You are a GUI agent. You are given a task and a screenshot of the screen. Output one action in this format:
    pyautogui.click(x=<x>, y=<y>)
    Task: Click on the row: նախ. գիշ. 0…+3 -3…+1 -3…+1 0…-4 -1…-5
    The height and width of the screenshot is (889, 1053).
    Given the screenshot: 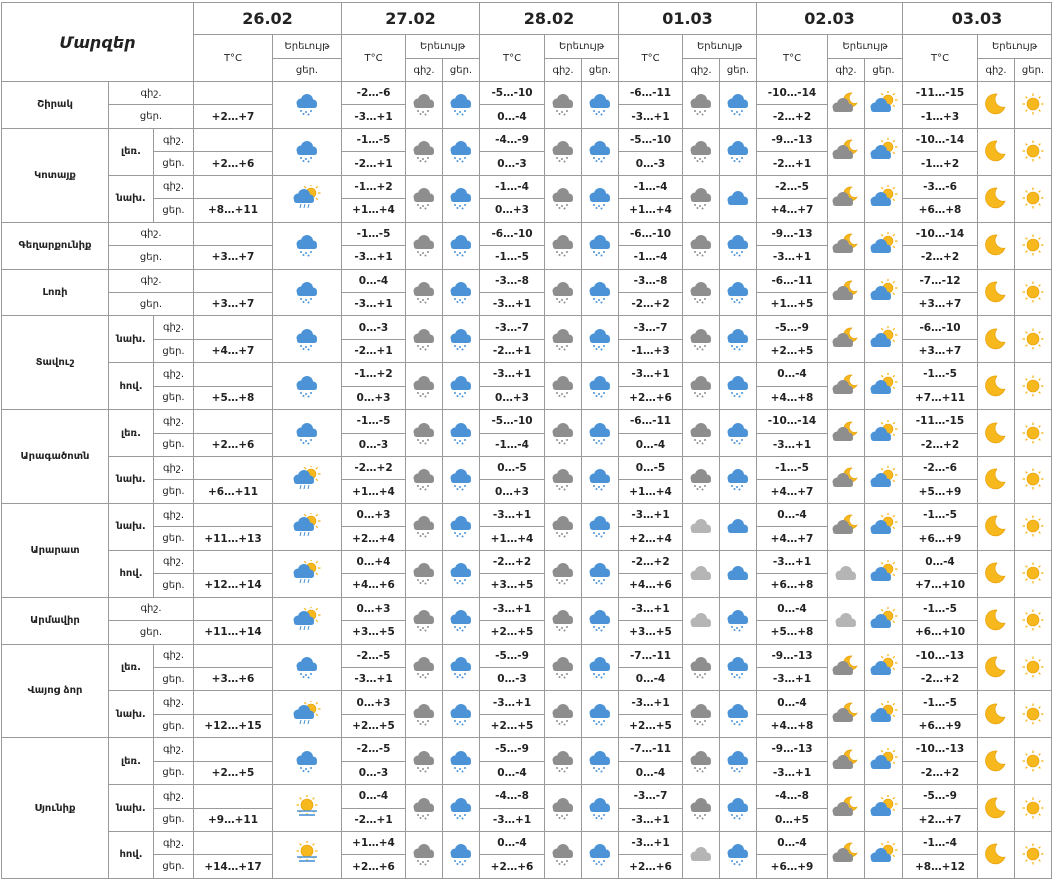 What is the action you would take?
    pyautogui.click(x=527, y=714)
    